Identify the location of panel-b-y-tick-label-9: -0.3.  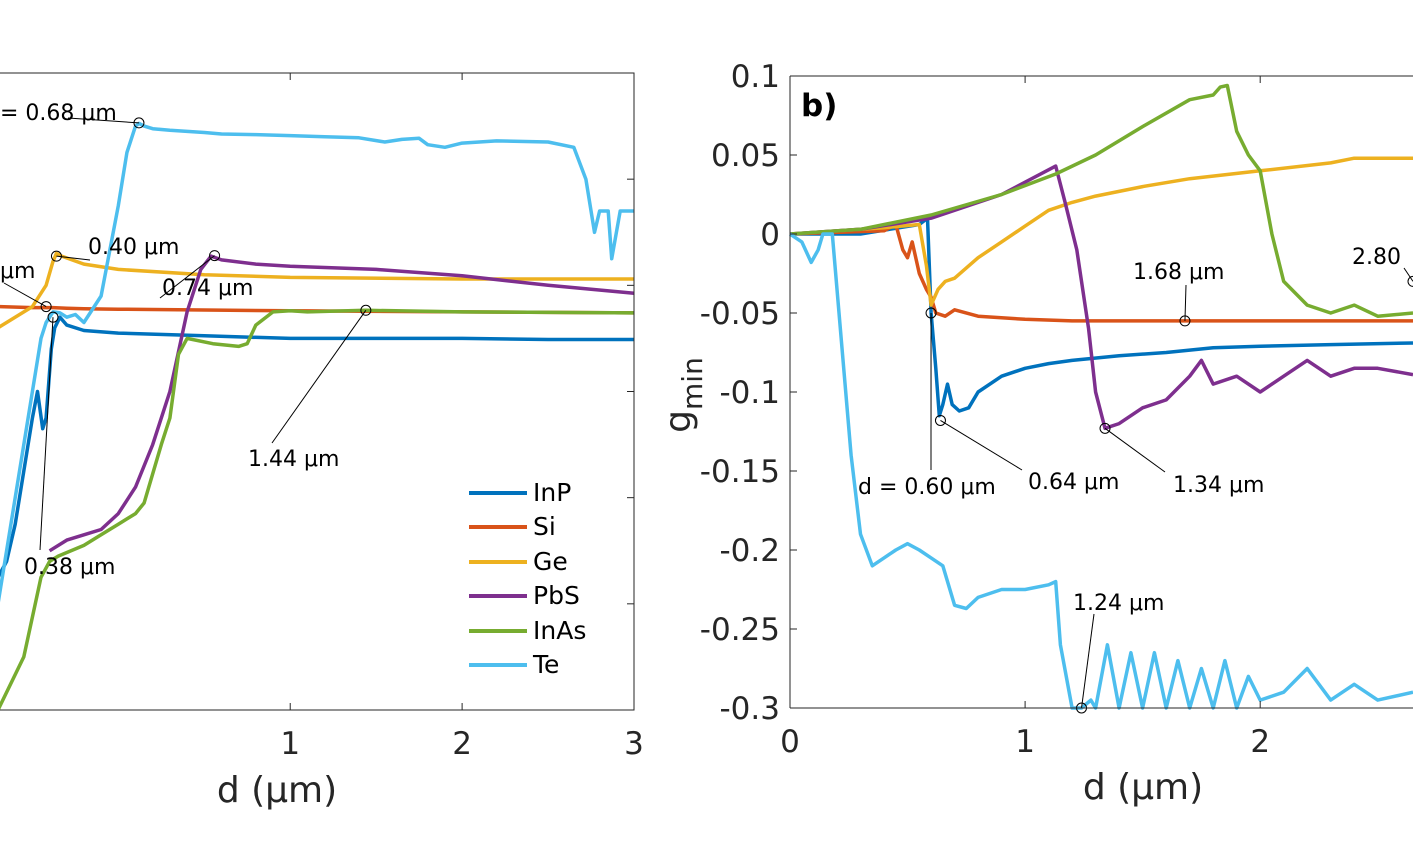
(750, 709).